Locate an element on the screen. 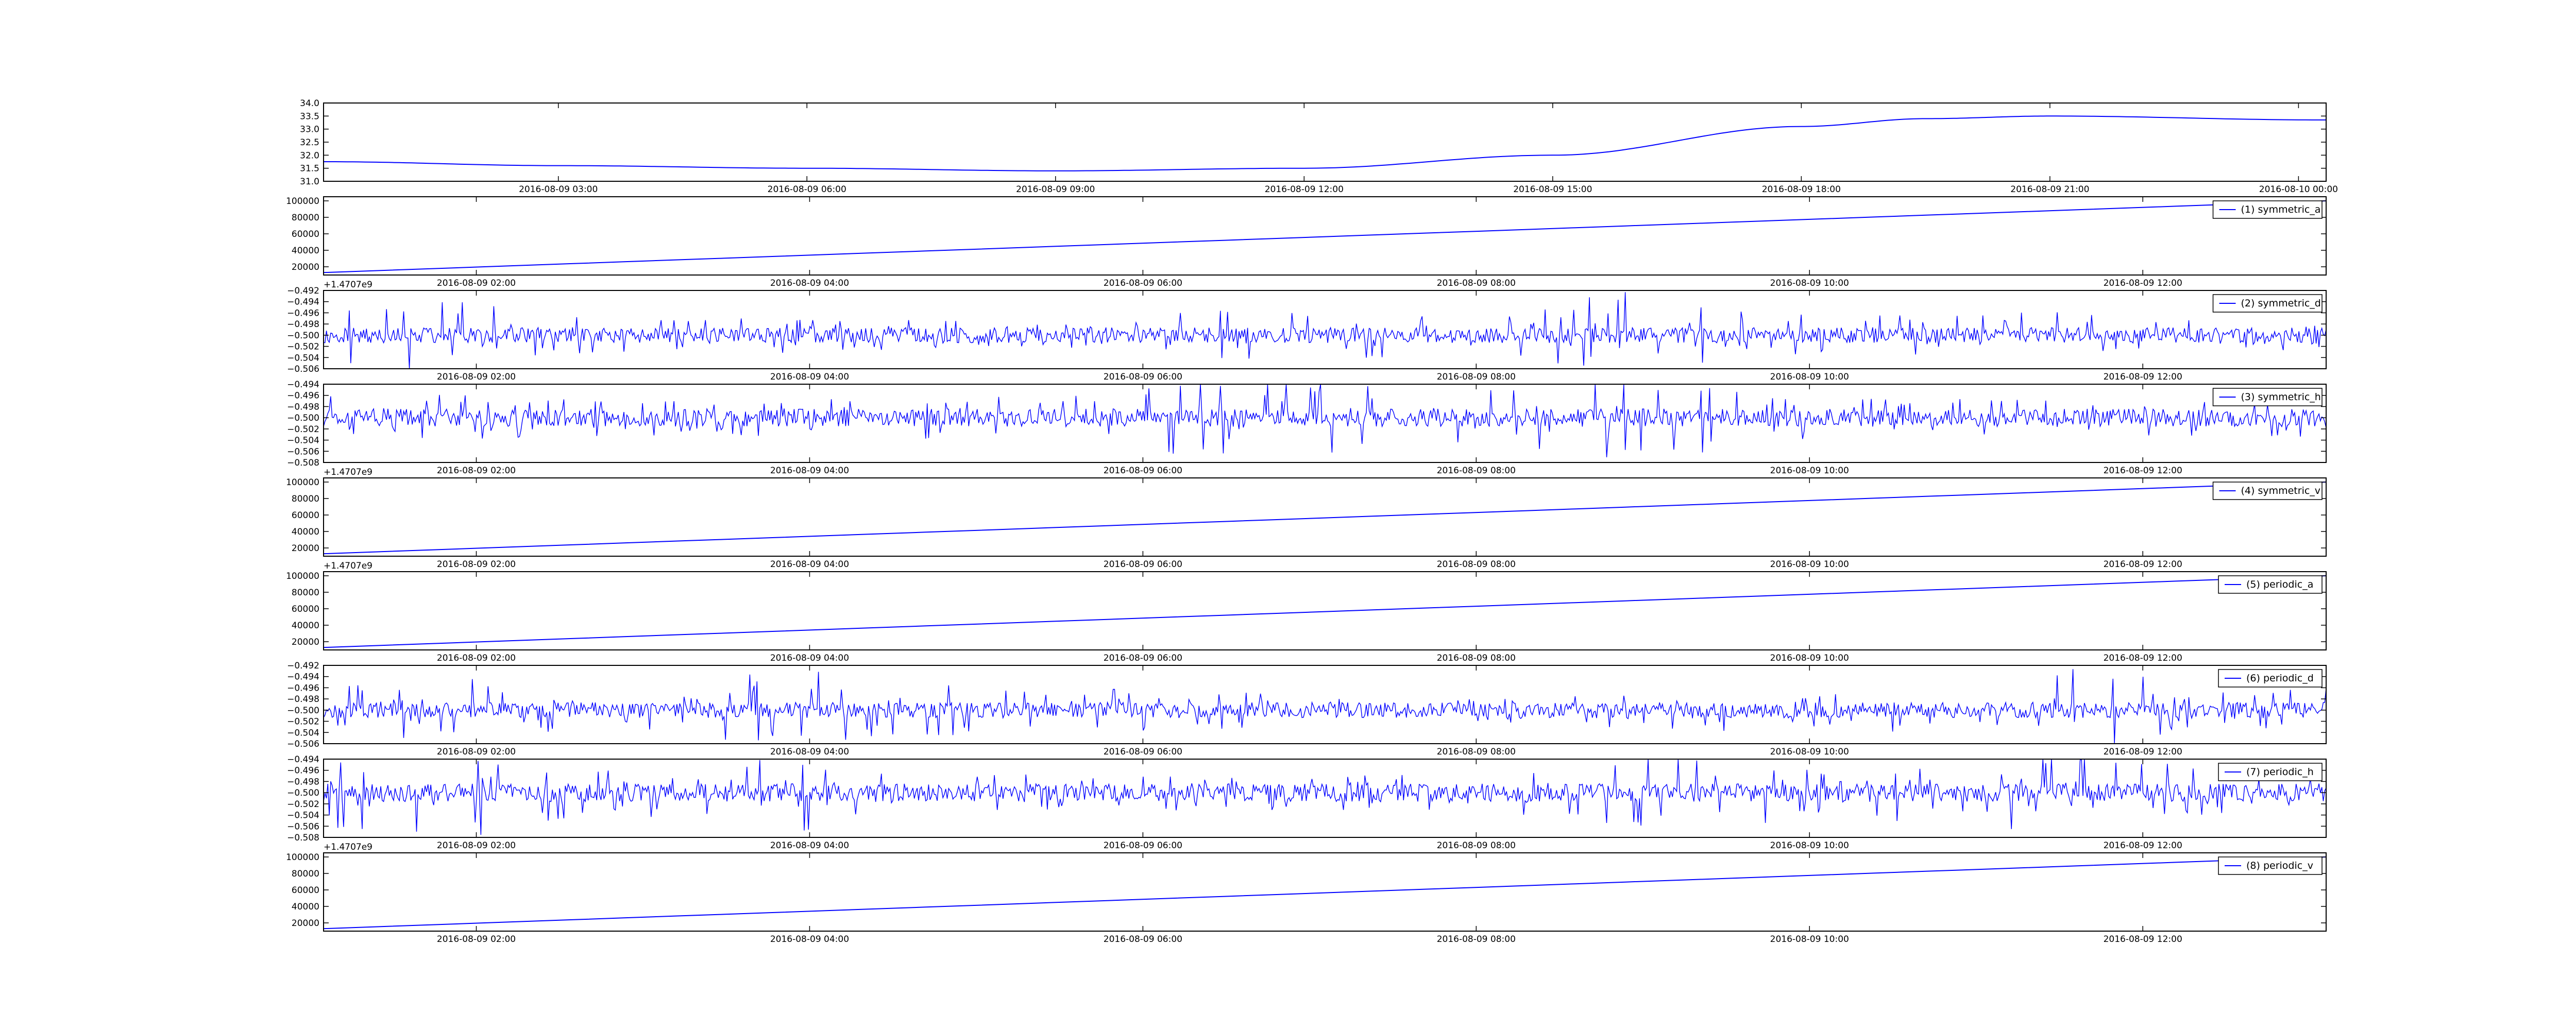  x-tick-label: 2016-08-09 03:00 is located at coordinates (558, 189).